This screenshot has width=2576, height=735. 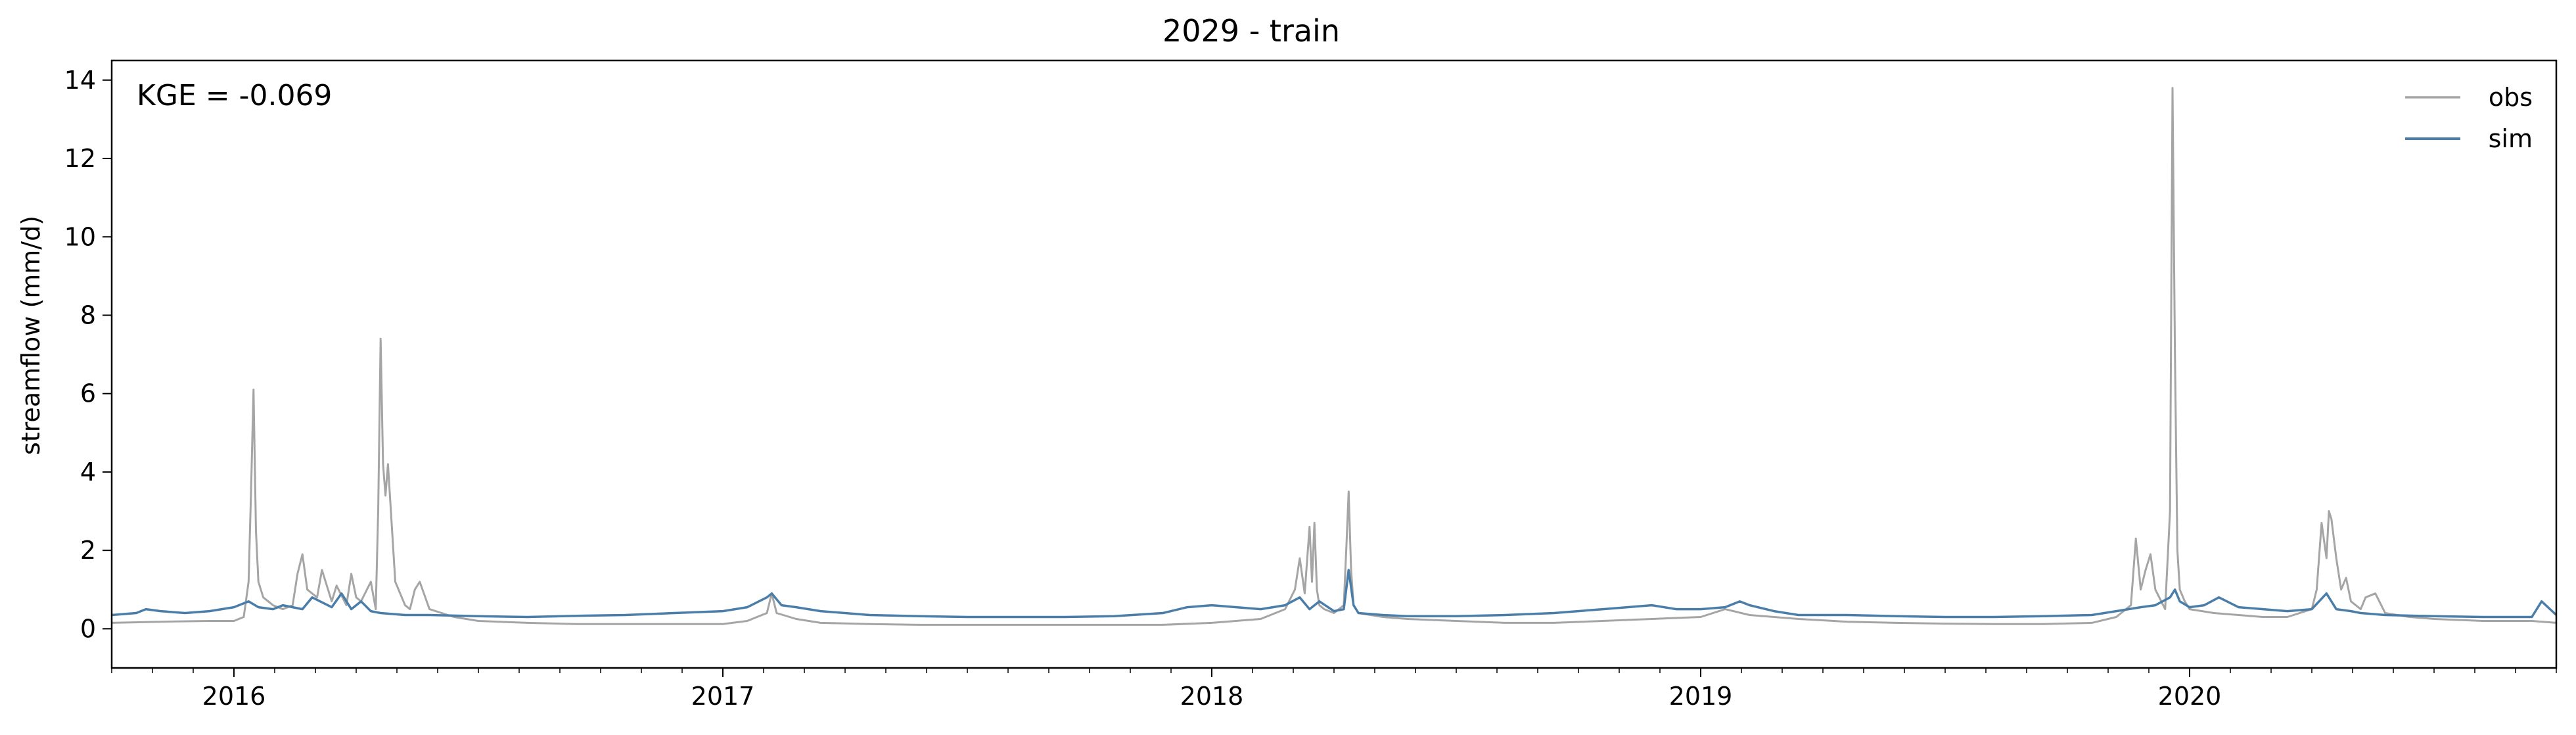 I want to click on y-tick-label: 4, so click(x=88, y=472).